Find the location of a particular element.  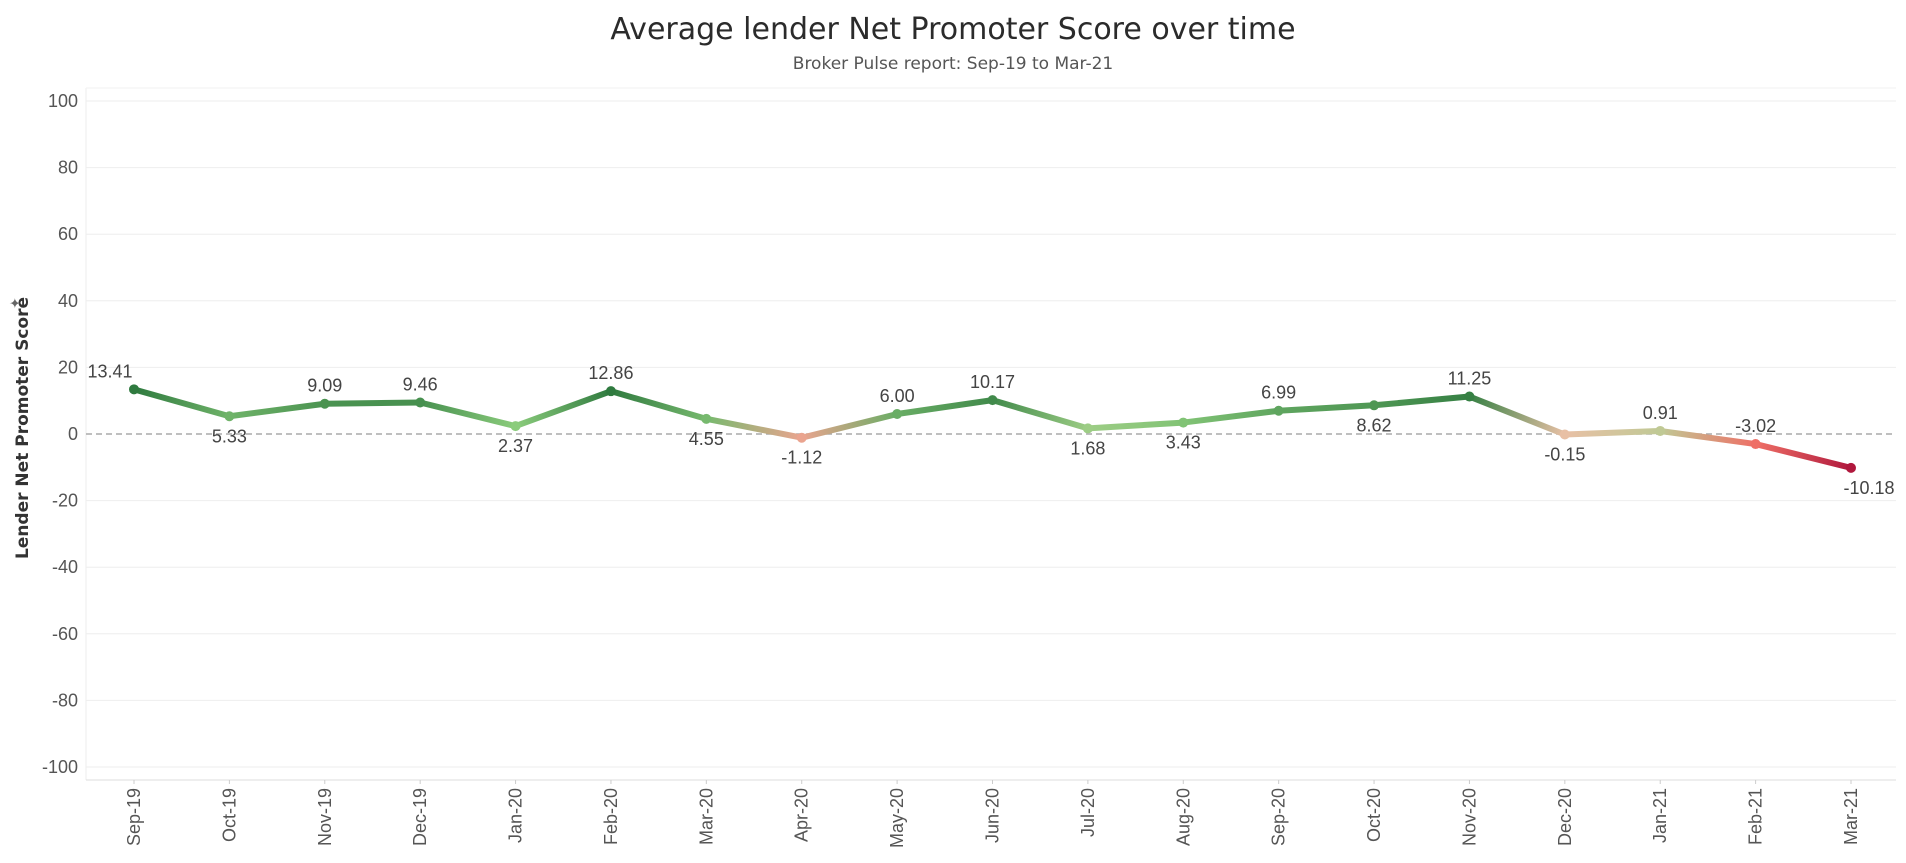

x-tick-label: Apr-20 is located at coordinates (802, 815).